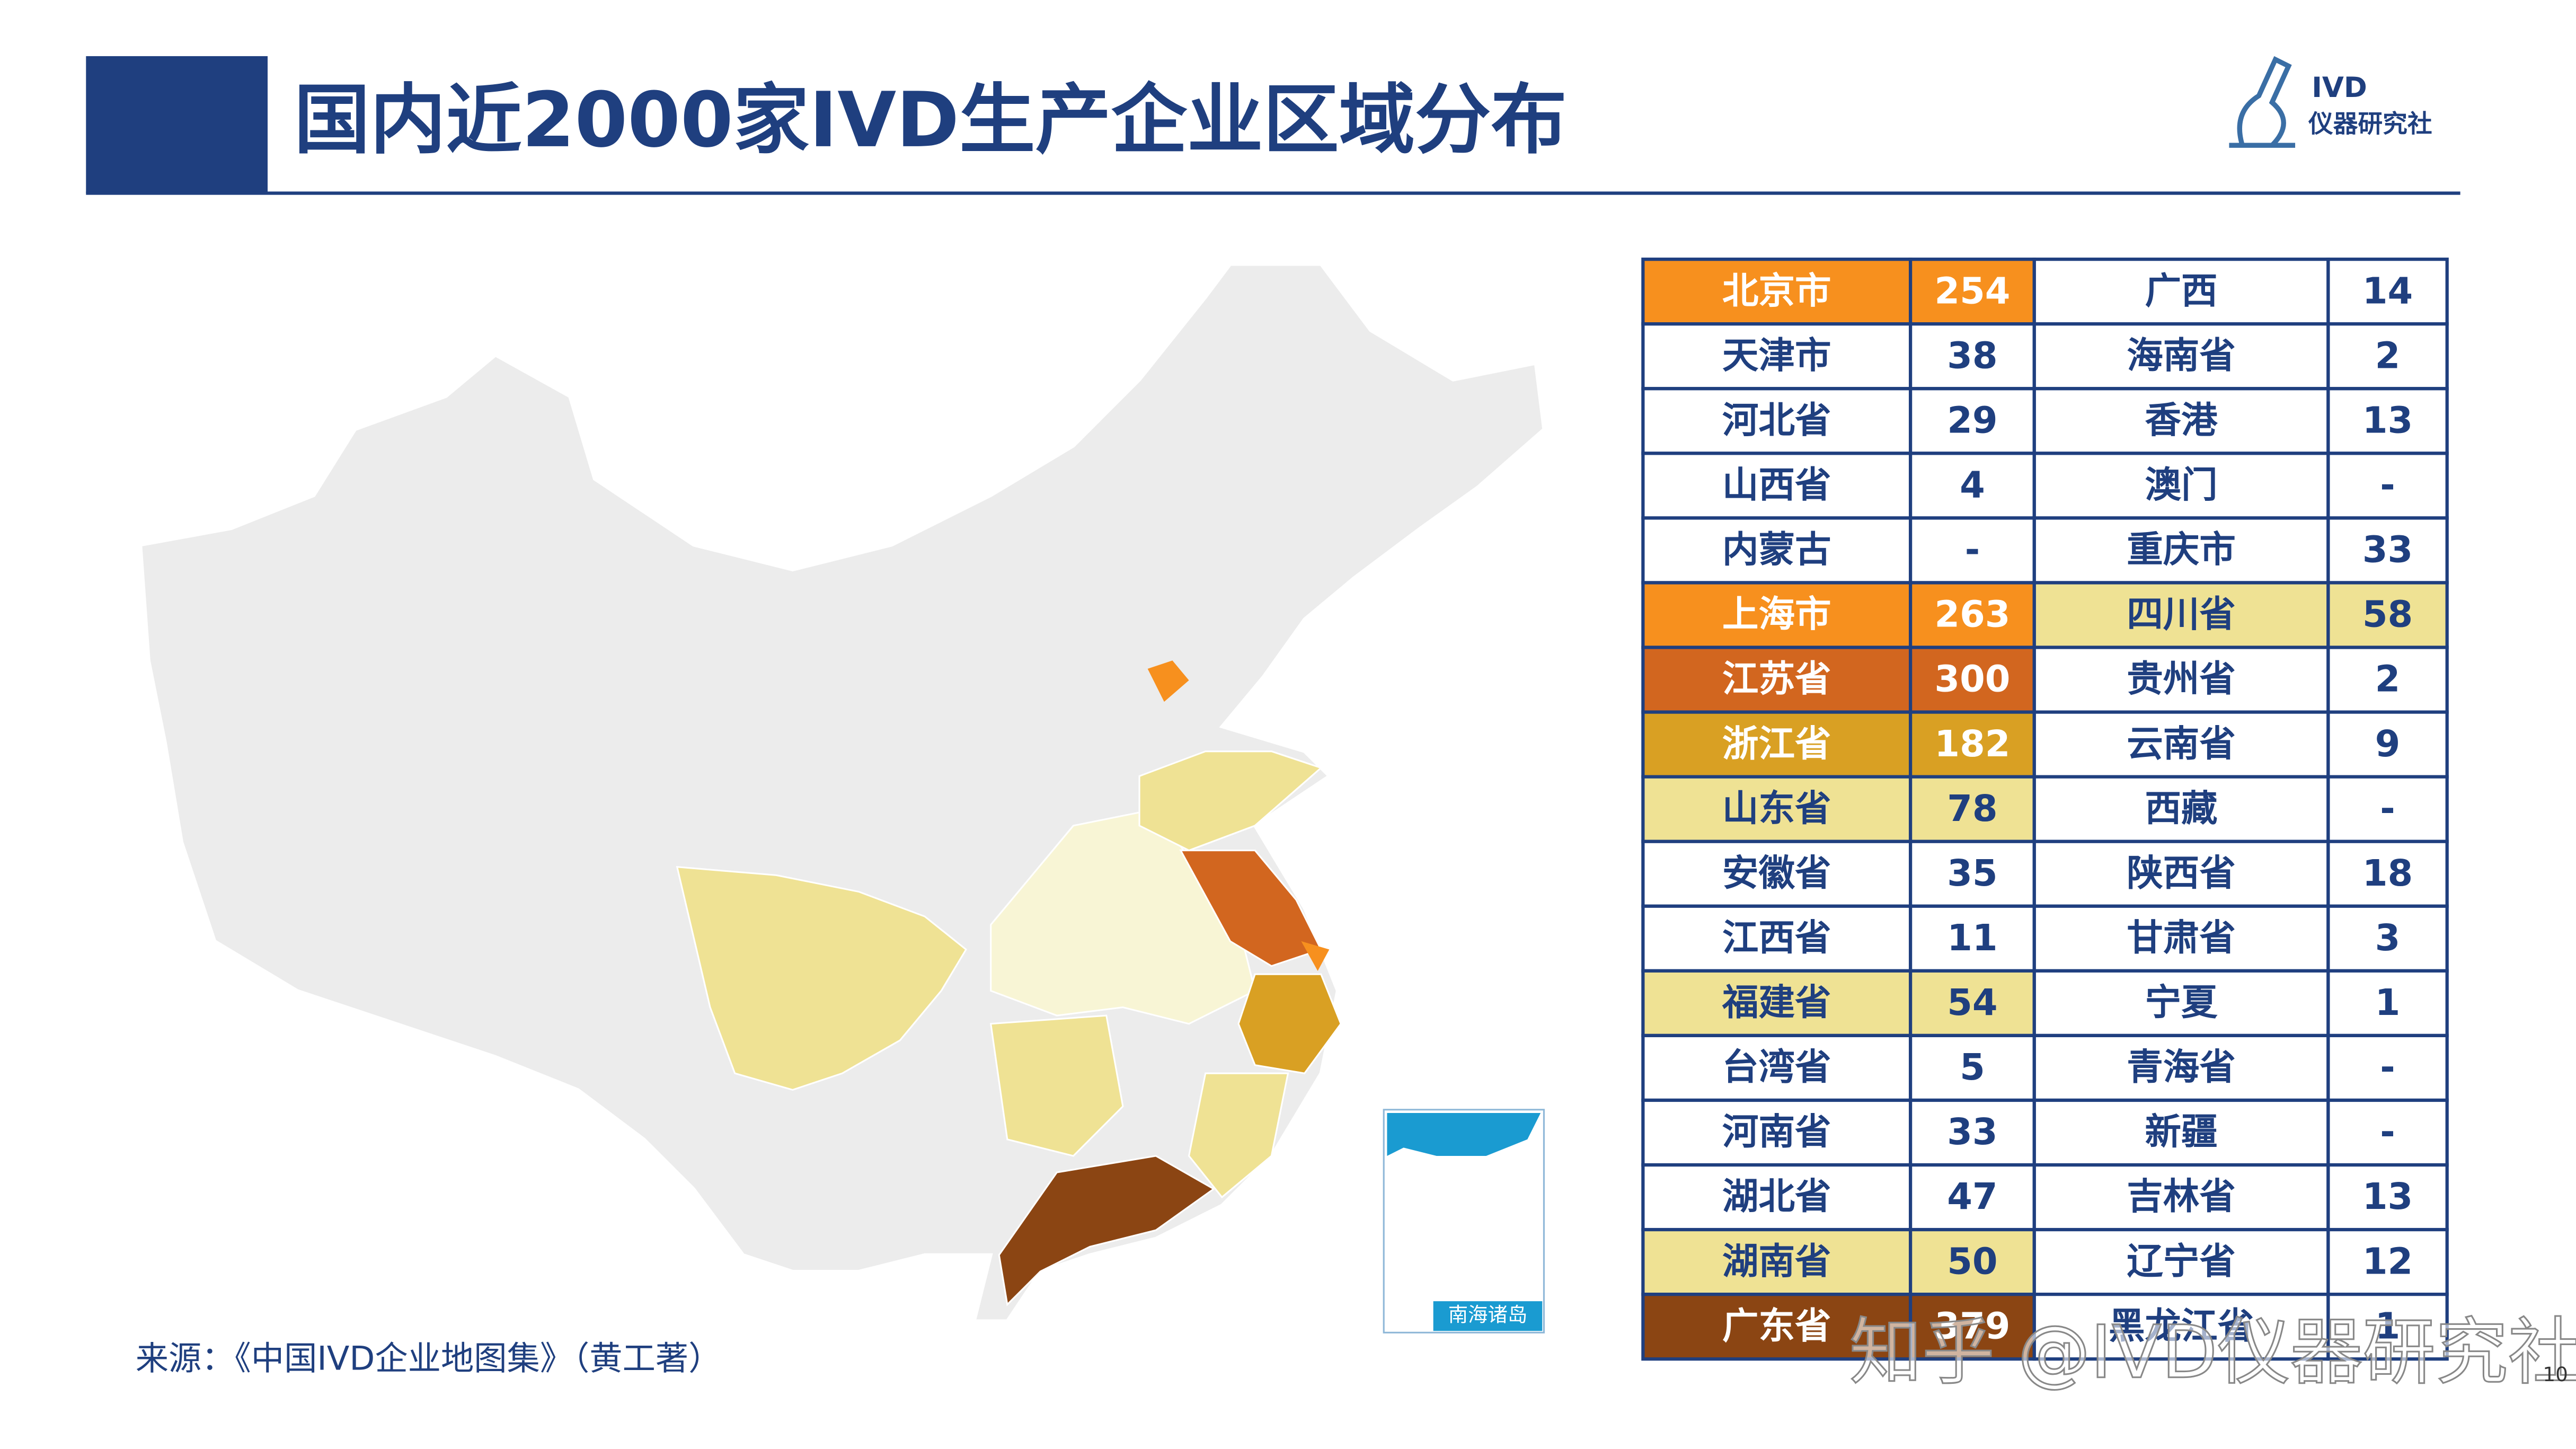  What do you see at coordinates (2181, 1197) in the screenshot?
I see `cell-region: 吉林省` at bounding box center [2181, 1197].